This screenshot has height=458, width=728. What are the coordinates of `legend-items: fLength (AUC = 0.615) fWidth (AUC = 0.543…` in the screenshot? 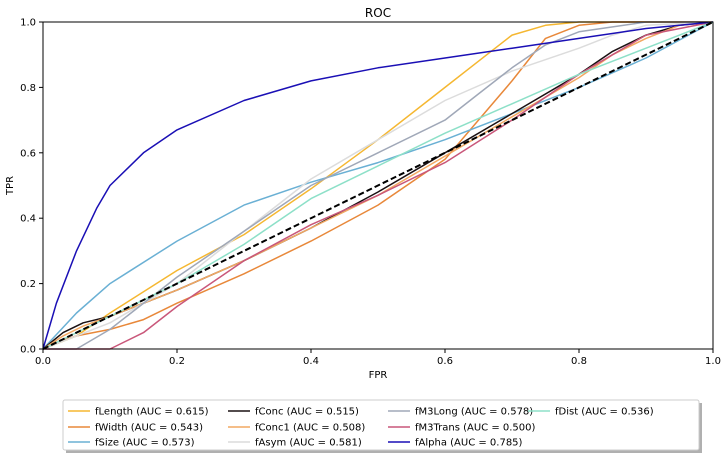 It's located at (361, 428).